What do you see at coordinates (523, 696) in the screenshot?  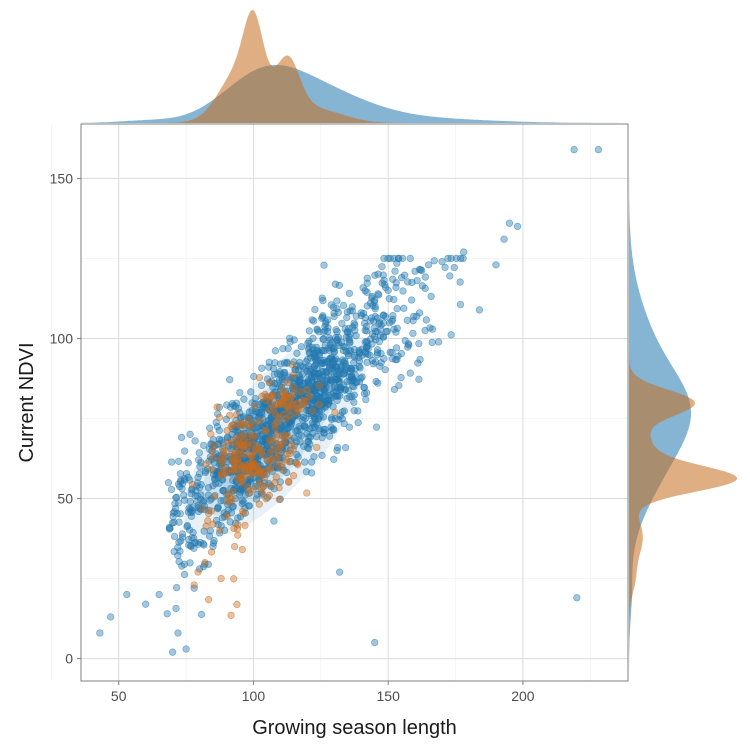 I see `x-tick-label: 200` at bounding box center [523, 696].